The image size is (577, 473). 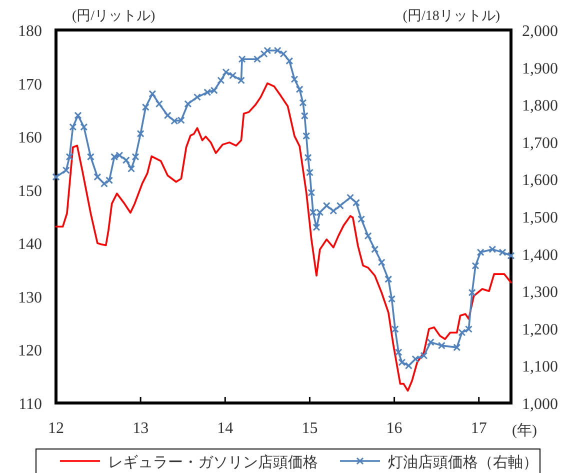 What do you see at coordinates (451, 16) in the screenshot?
I see `y2-axis-title: (円/18リットル)` at bounding box center [451, 16].